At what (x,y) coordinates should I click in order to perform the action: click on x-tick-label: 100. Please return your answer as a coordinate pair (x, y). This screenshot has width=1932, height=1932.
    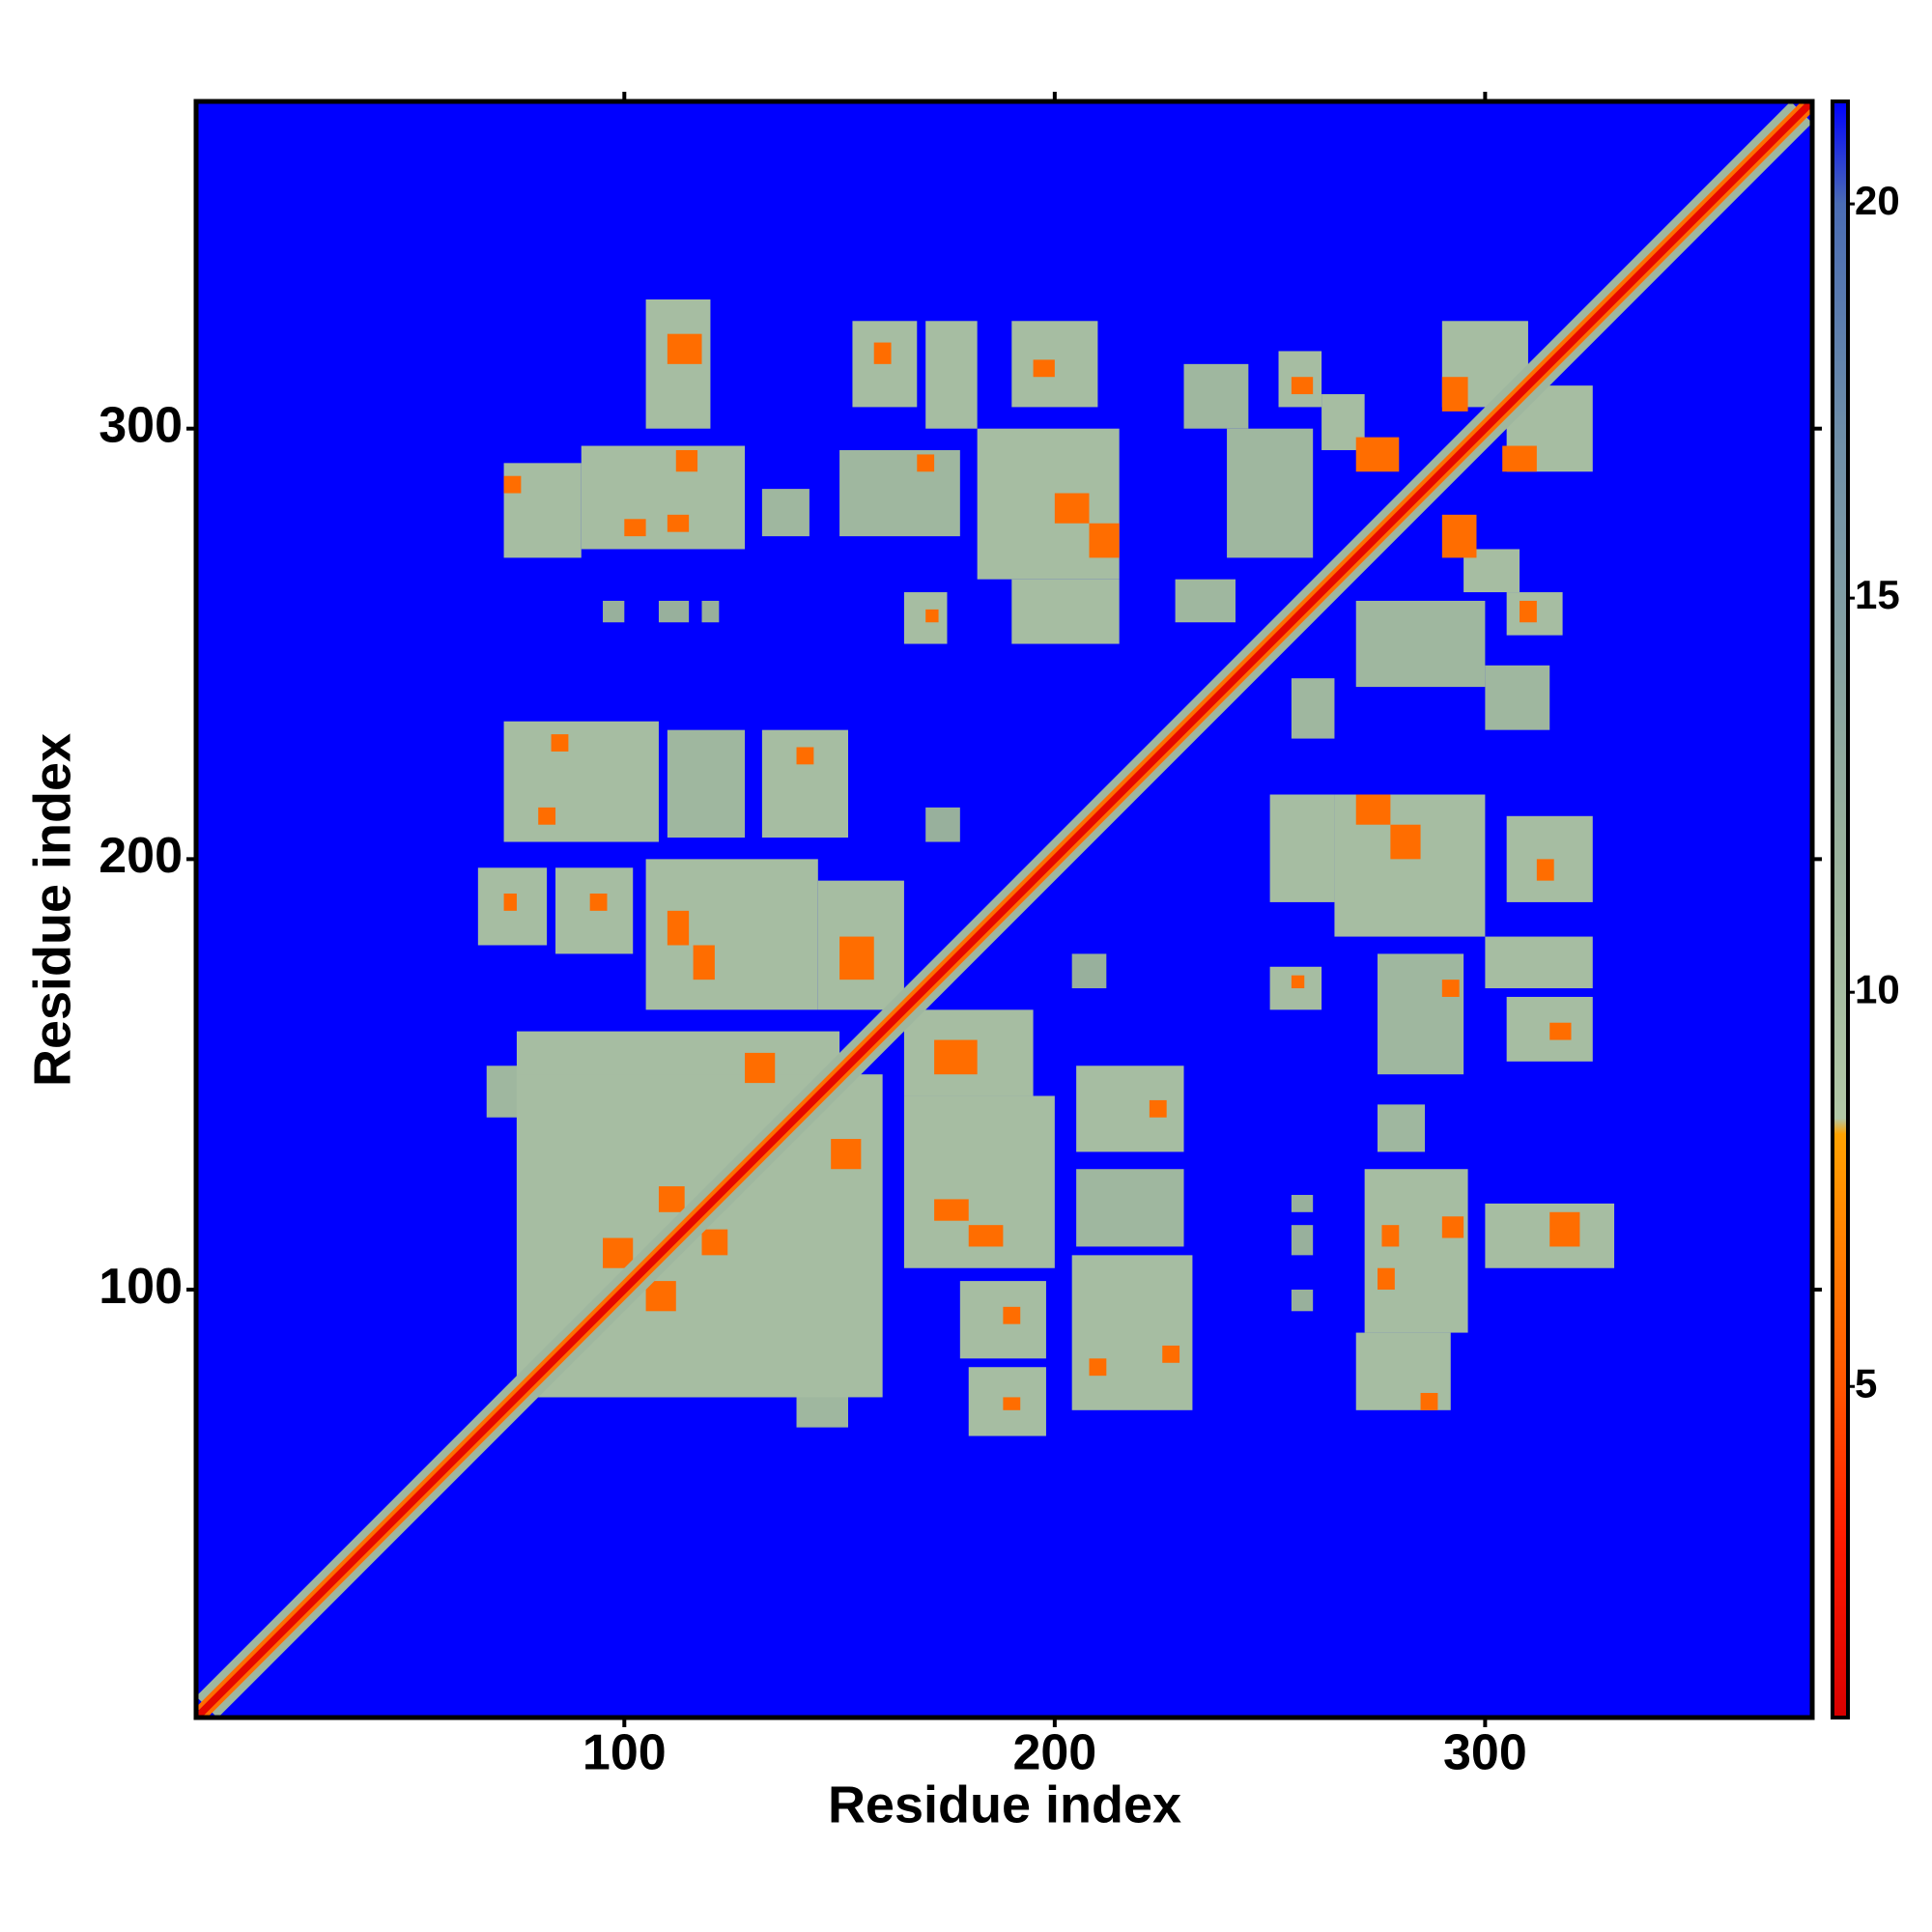
    Looking at the image, I should click on (624, 1753).